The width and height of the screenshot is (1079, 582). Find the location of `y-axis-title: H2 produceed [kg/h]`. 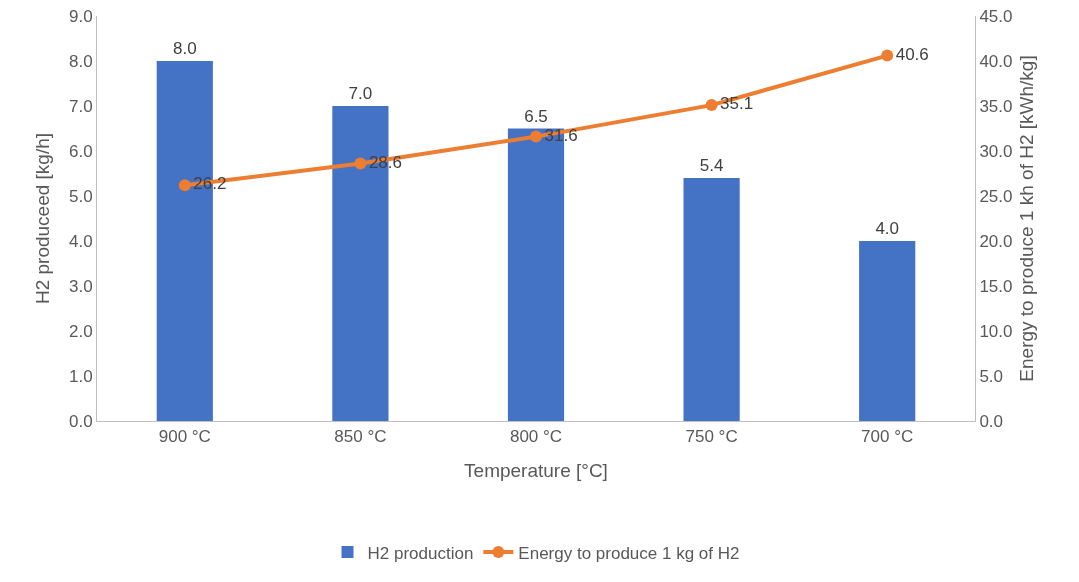

y-axis-title: H2 produceed [kg/h] is located at coordinates (42, 218).